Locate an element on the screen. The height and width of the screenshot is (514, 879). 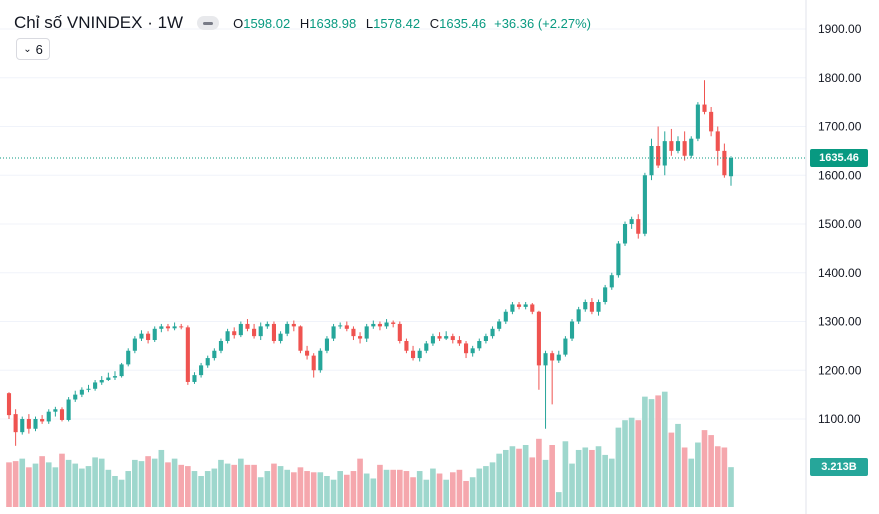
open-value: 1598.02 is located at coordinates (267, 23).